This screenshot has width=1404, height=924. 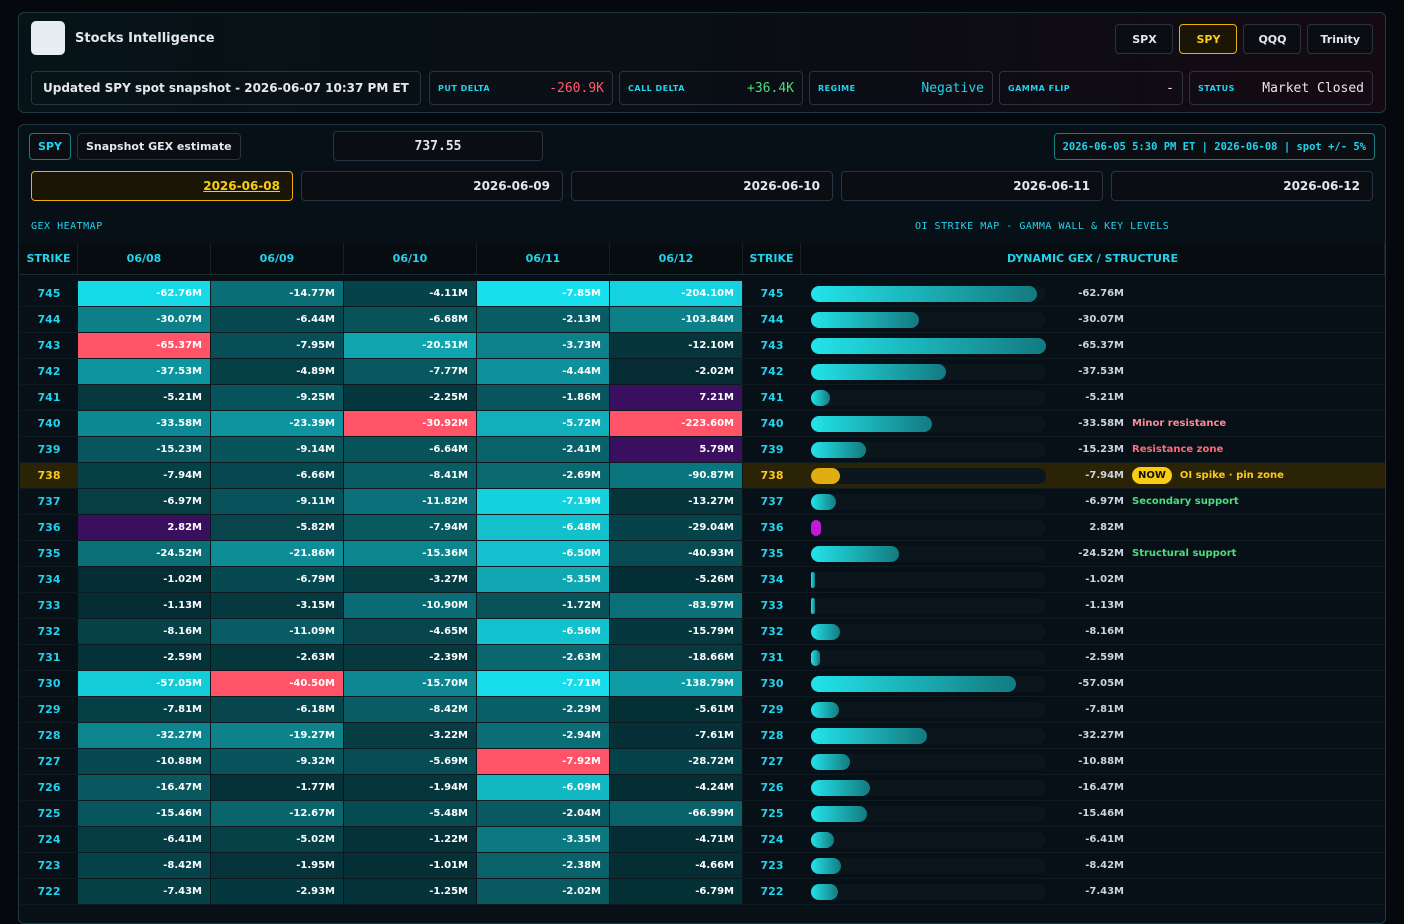 What do you see at coordinates (410, 501) in the screenshot?
I see `gex-cell: -11.82M` at bounding box center [410, 501].